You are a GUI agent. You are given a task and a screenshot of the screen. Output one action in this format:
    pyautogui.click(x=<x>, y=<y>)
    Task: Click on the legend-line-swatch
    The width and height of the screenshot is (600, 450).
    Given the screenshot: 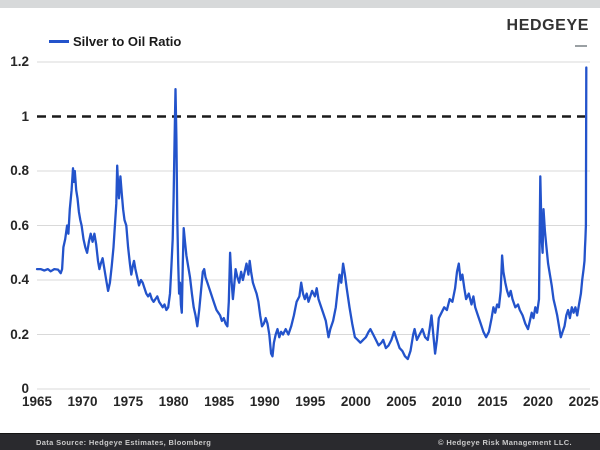 What is the action you would take?
    pyautogui.click(x=59, y=41)
    